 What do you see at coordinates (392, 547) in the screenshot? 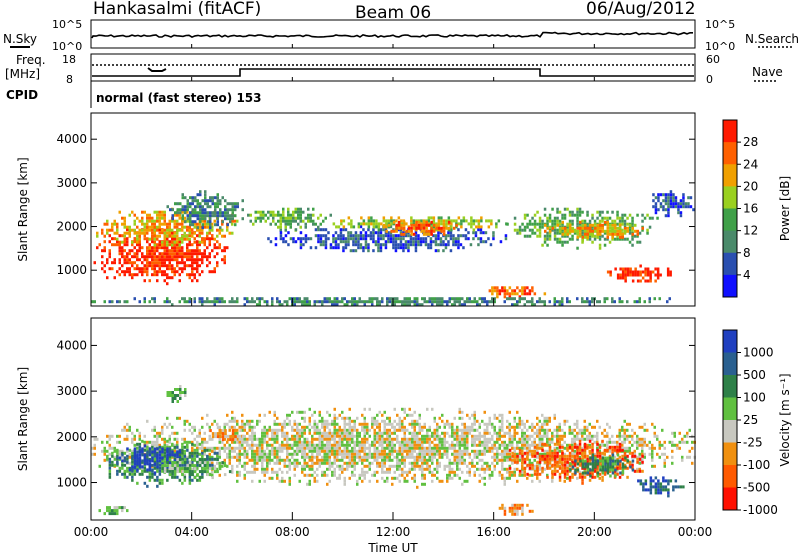
I see `x-axis-label: Time UT` at bounding box center [392, 547].